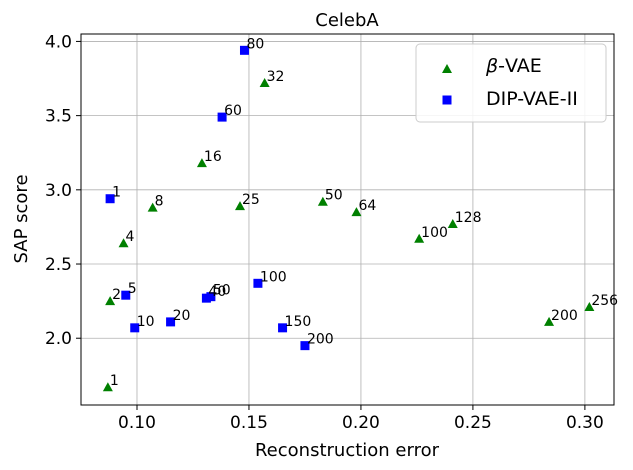 The width and height of the screenshot is (633, 470). Describe the element at coordinates (21, 218) in the screenshot. I see `y-axis-label: SAP score` at that location.